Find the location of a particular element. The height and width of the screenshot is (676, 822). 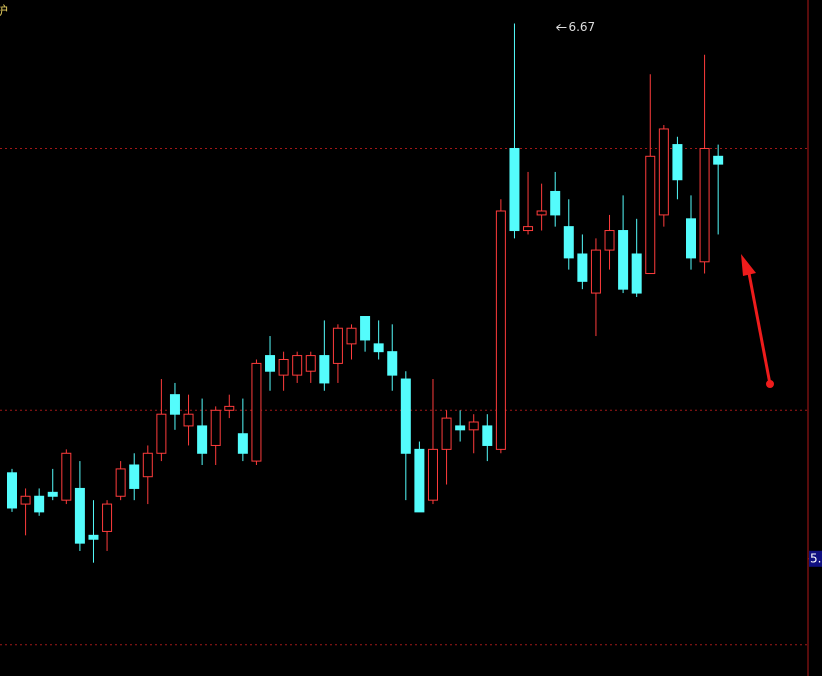

corner-label: 护 is located at coordinates (4, 11).